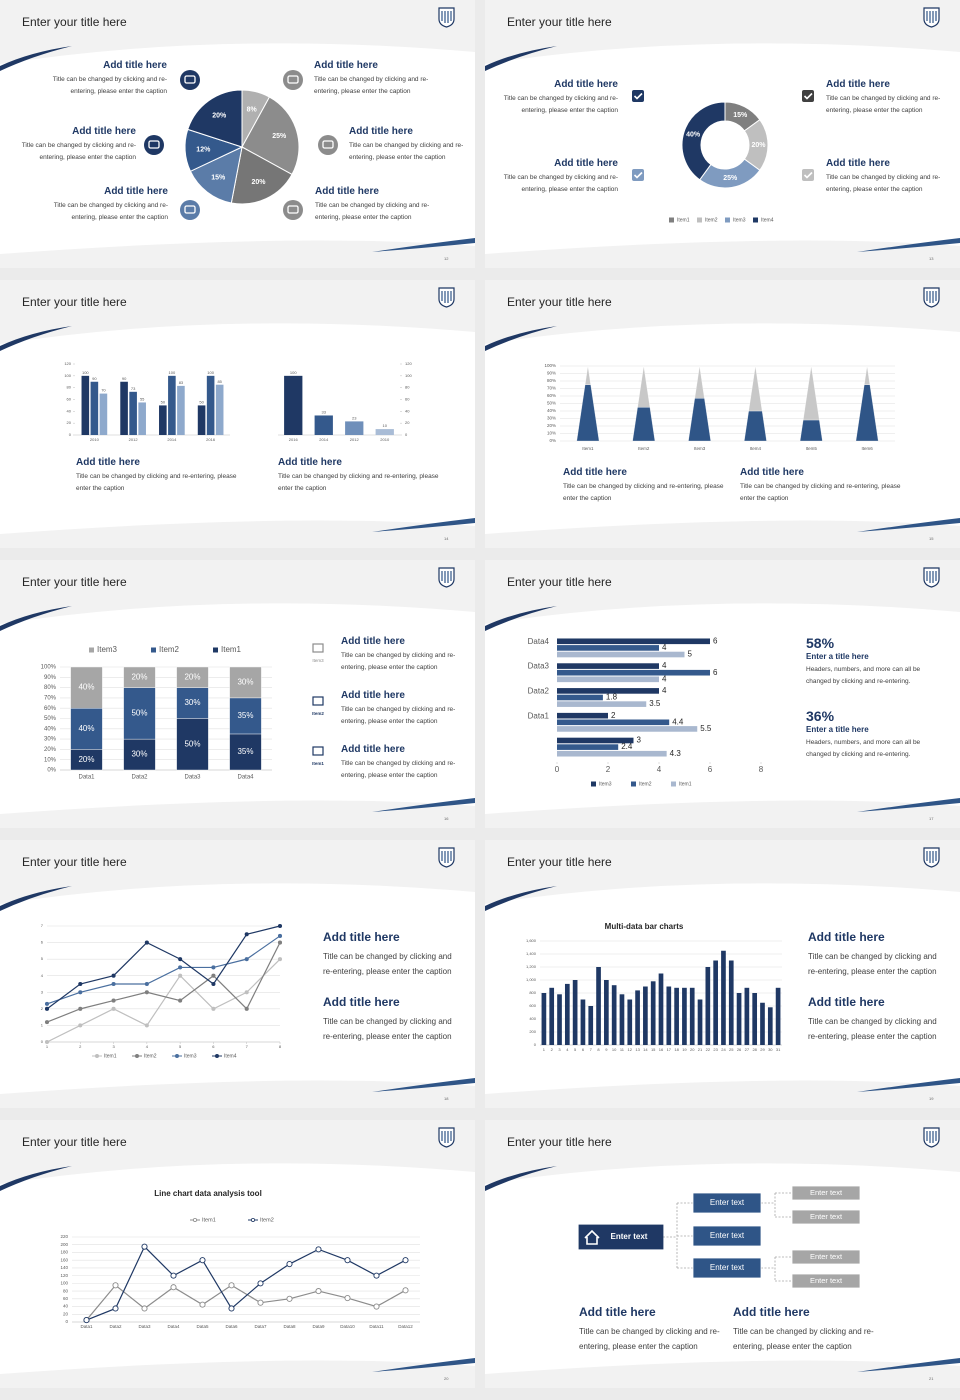  I want to click on stat-value: 58%, so click(820, 643).